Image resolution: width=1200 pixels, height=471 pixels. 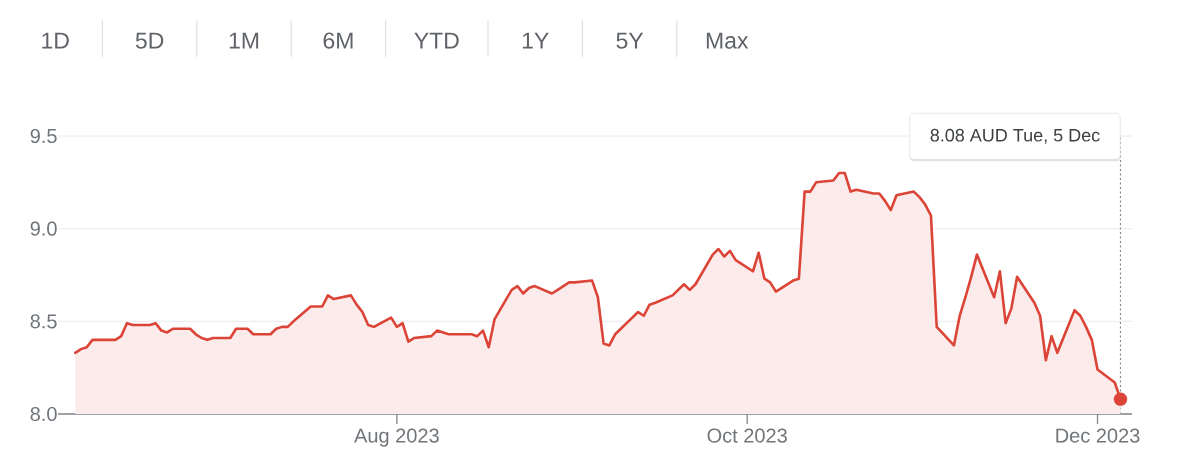 I want to click on text: 5Y, so click(x=630, y=40).